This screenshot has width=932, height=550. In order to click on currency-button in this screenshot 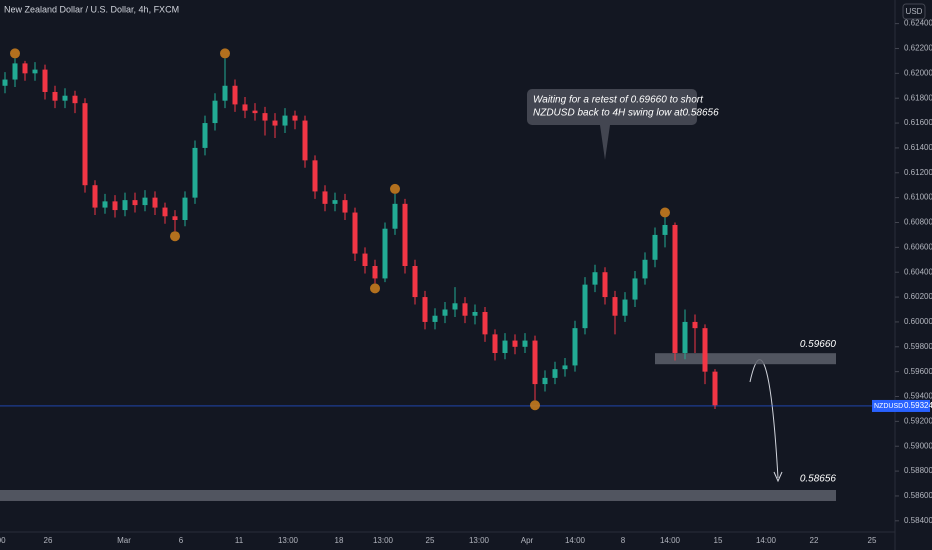, I will do `click(914, 11)`.